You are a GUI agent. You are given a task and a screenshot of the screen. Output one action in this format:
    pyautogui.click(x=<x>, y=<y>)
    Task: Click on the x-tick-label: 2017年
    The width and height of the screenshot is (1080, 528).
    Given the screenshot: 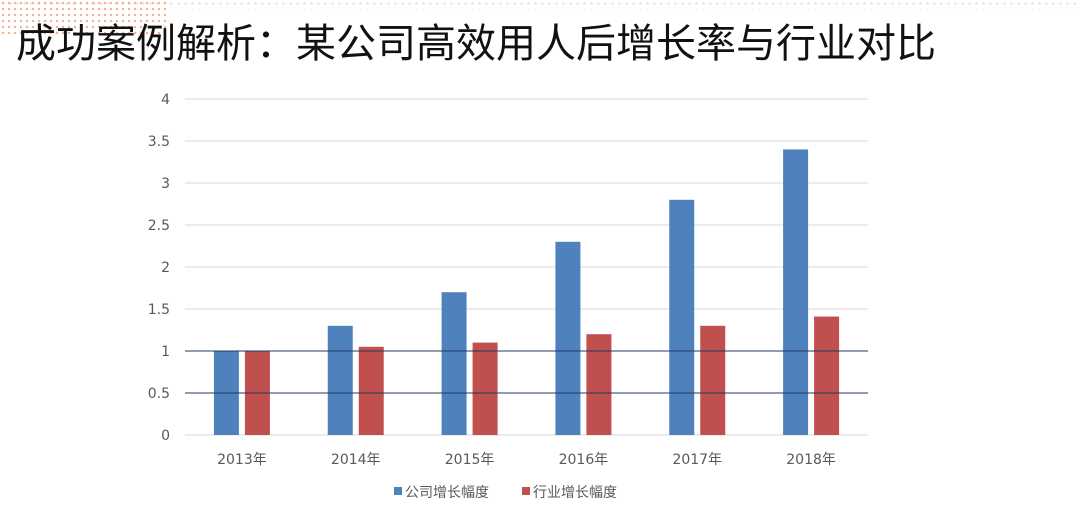 What is the action you would take?
    pyautogui.click(x=697, y=460)
    